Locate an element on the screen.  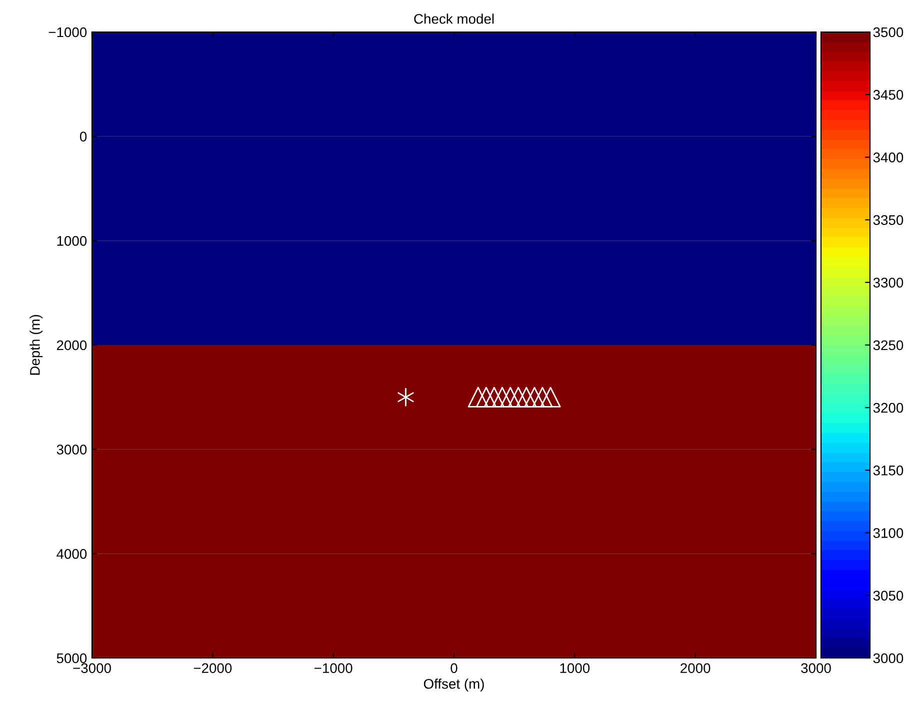
x-tick-label: 3000 is located at coordinates (816, 668).